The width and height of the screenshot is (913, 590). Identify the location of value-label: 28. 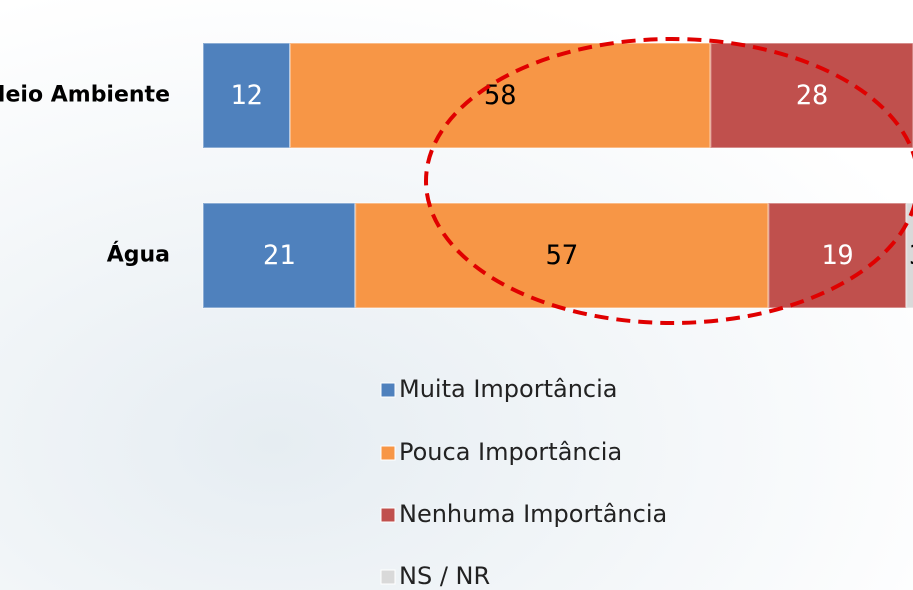
(812, 95).